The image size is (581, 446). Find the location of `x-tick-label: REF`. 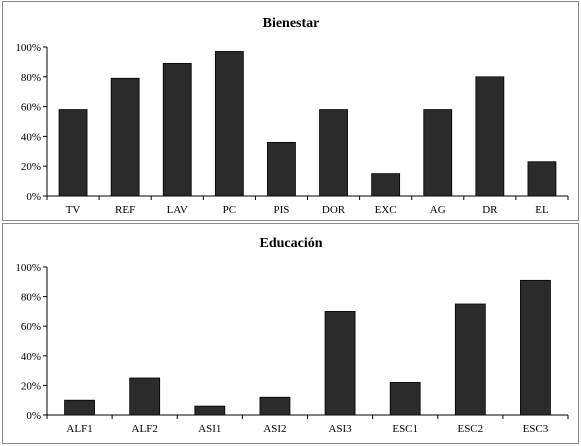

x-tick-label: REF is located at coordinates (125, 210).